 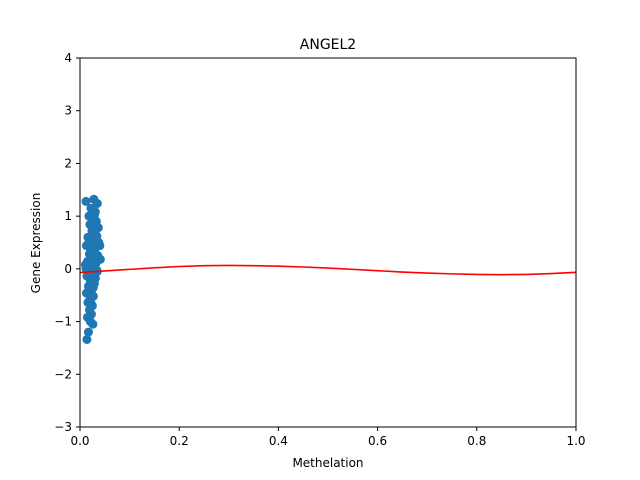 I want to click on y-axis: −3 −2 −1 0 1 2 3 4, so click(x=67, y=242).